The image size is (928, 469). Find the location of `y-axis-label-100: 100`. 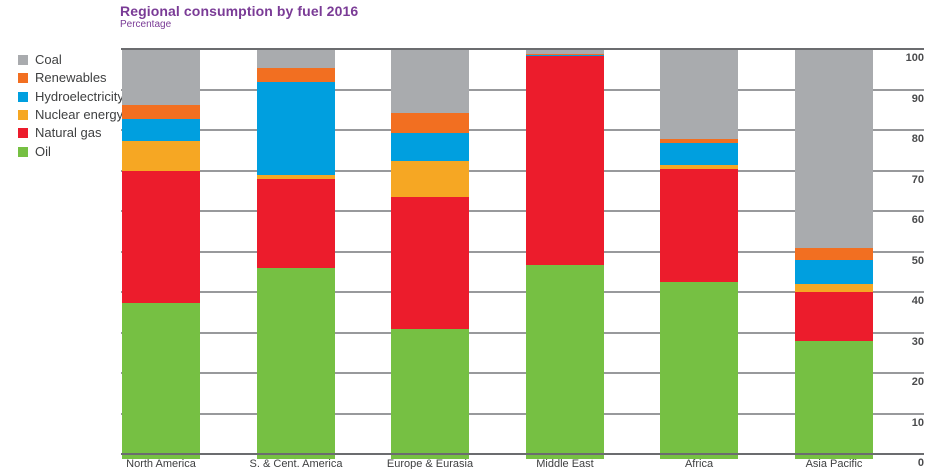

y-axis-label-100: 100 is located at coordinates (914, 58).